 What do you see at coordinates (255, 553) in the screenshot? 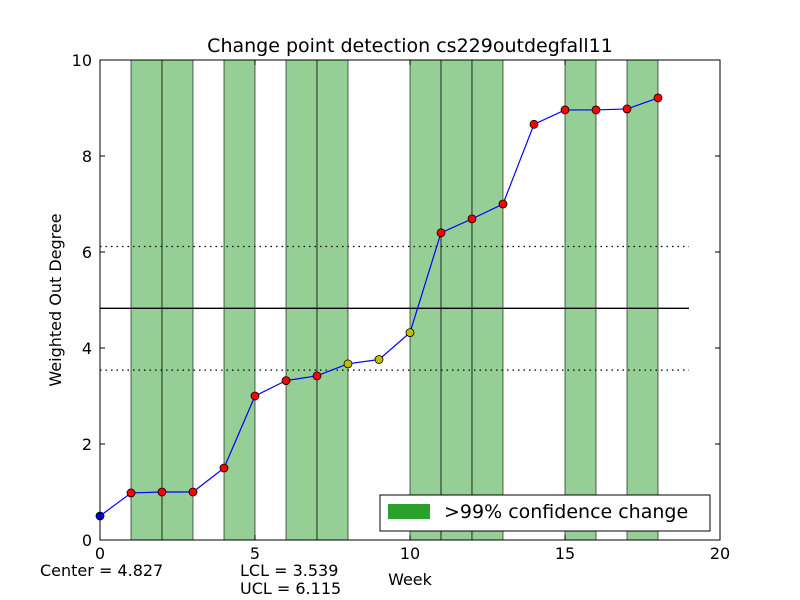
I see `x-tick-label-1: 5` at bounding box center [255, 553].